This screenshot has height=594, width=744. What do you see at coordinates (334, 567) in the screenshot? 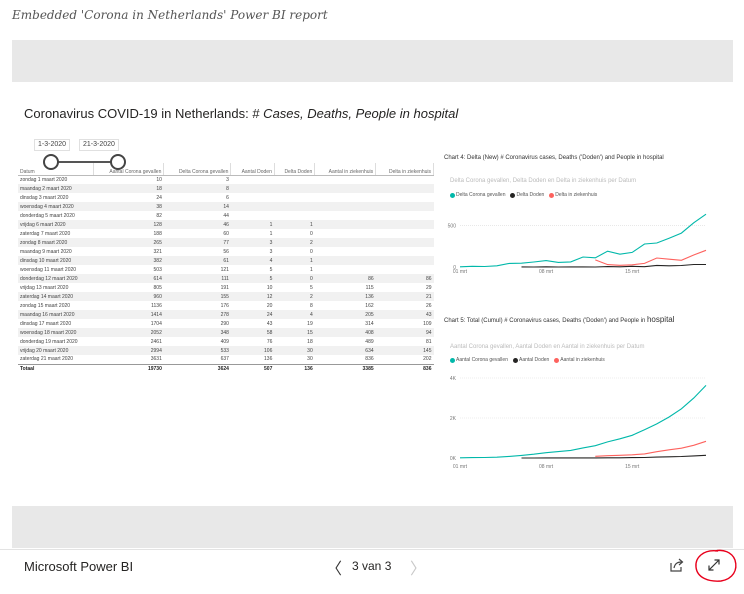
I see `previous-page-button: 〈` at bounding box center [334, 567].